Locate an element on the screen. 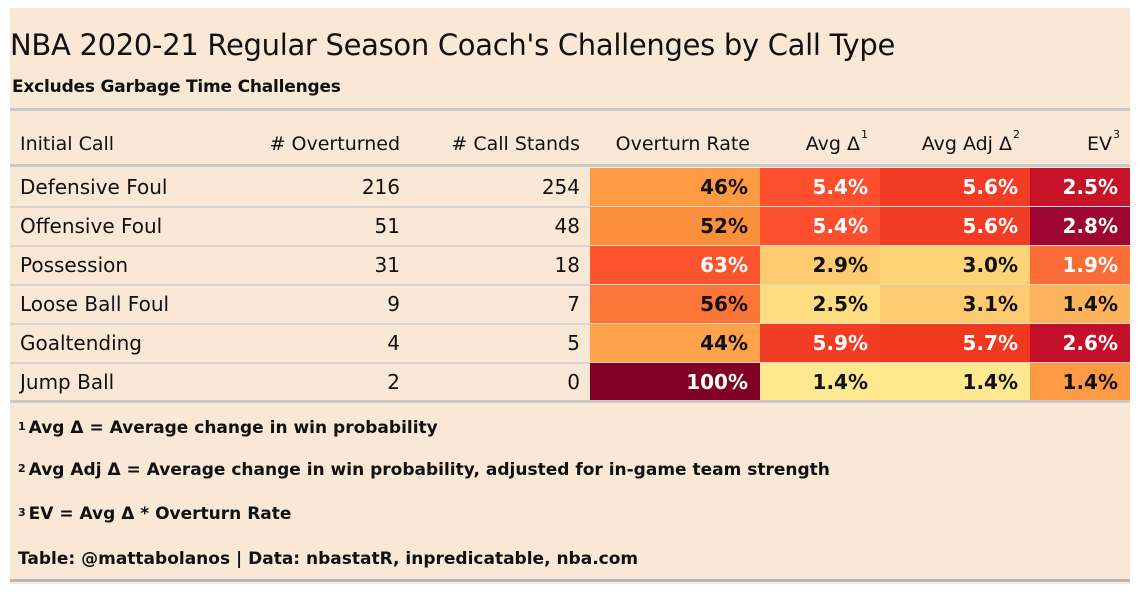 This screenshot has height=594, width=1140. cell-initial-call: Goaltending is located at coordinates (81, 343).